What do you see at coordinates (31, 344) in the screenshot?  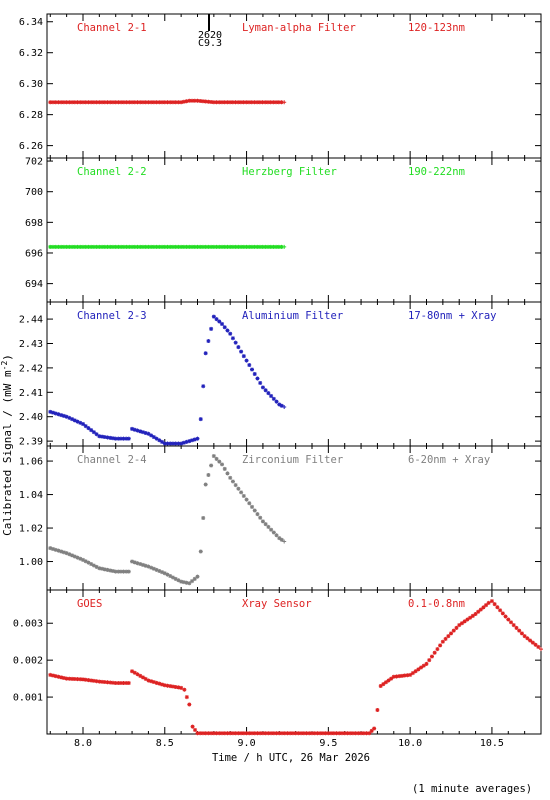 I see `y-tick-label: 2.43` at bounding box center [31, 344].